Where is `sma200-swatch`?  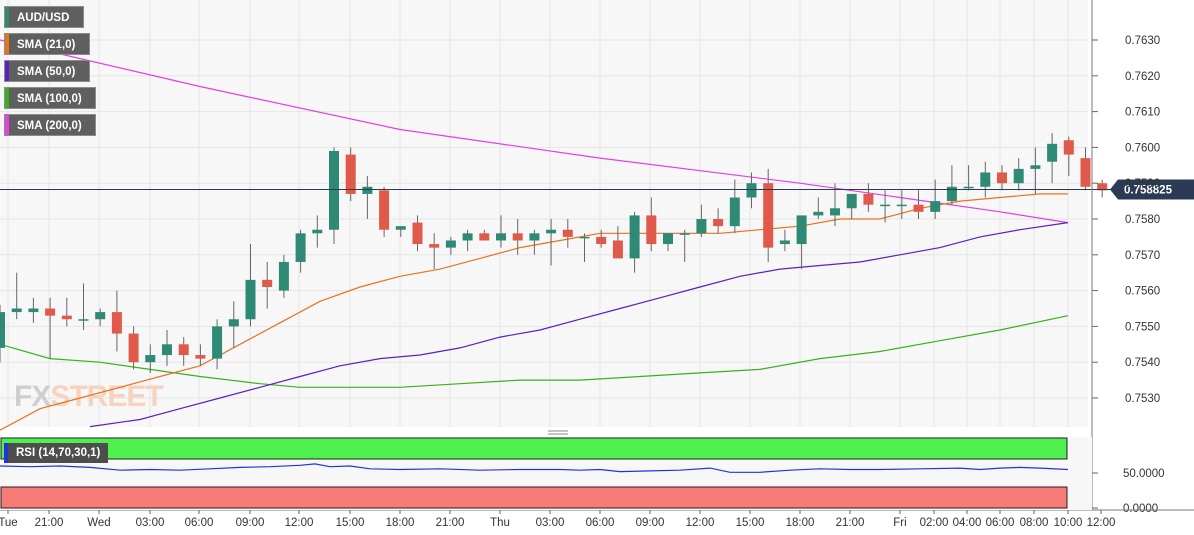 sma200-swatch is located at coordinates (7, 125).